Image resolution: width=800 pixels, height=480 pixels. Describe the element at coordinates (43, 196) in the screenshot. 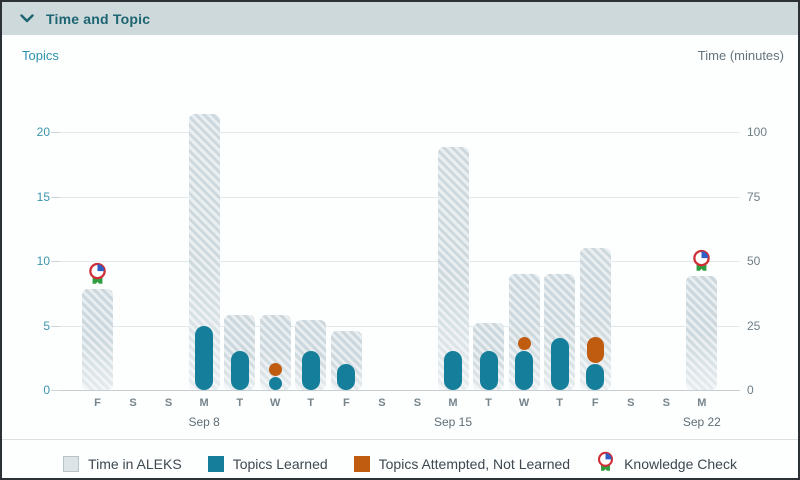

I see `left-axis-tick-label: 15` at that location.